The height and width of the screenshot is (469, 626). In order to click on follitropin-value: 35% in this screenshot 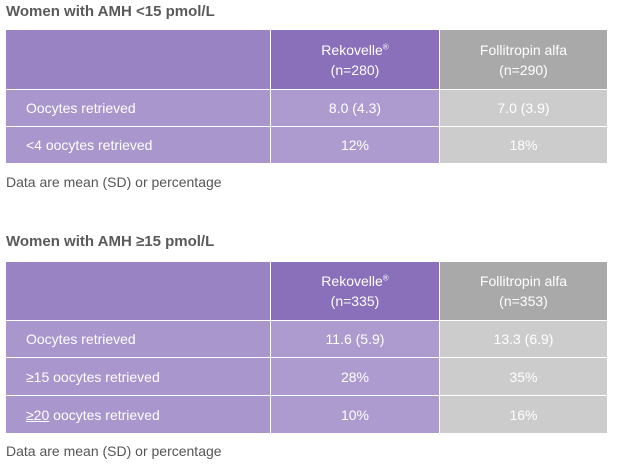, I will do `click(523, 376)`.